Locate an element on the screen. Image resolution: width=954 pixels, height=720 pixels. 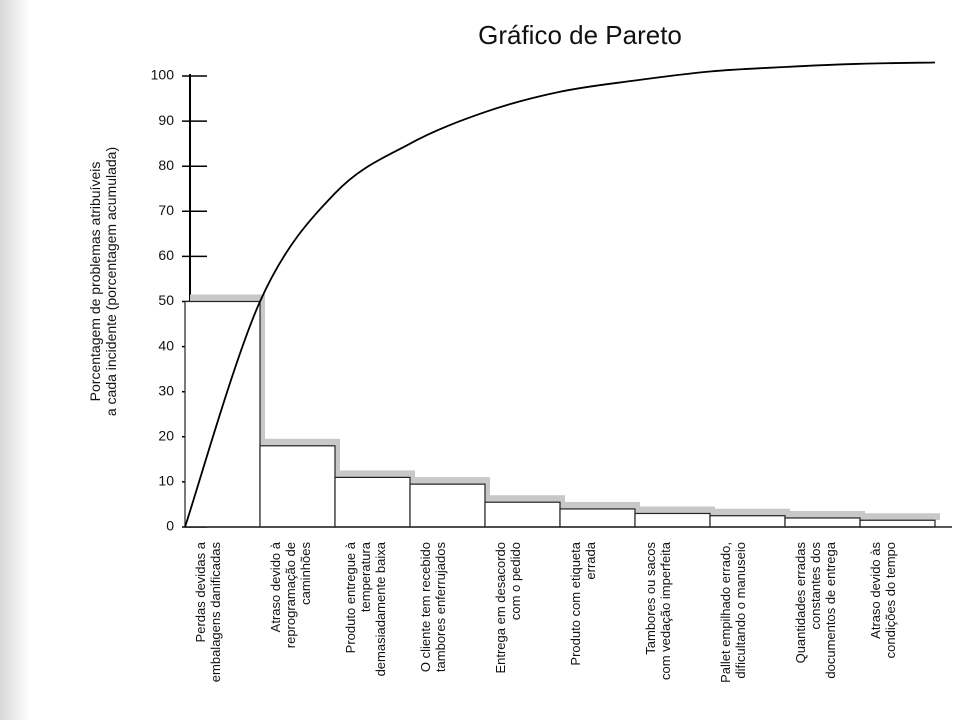
x-tick-label-line: tambores enferrujados is located at coordinates (440, 607).